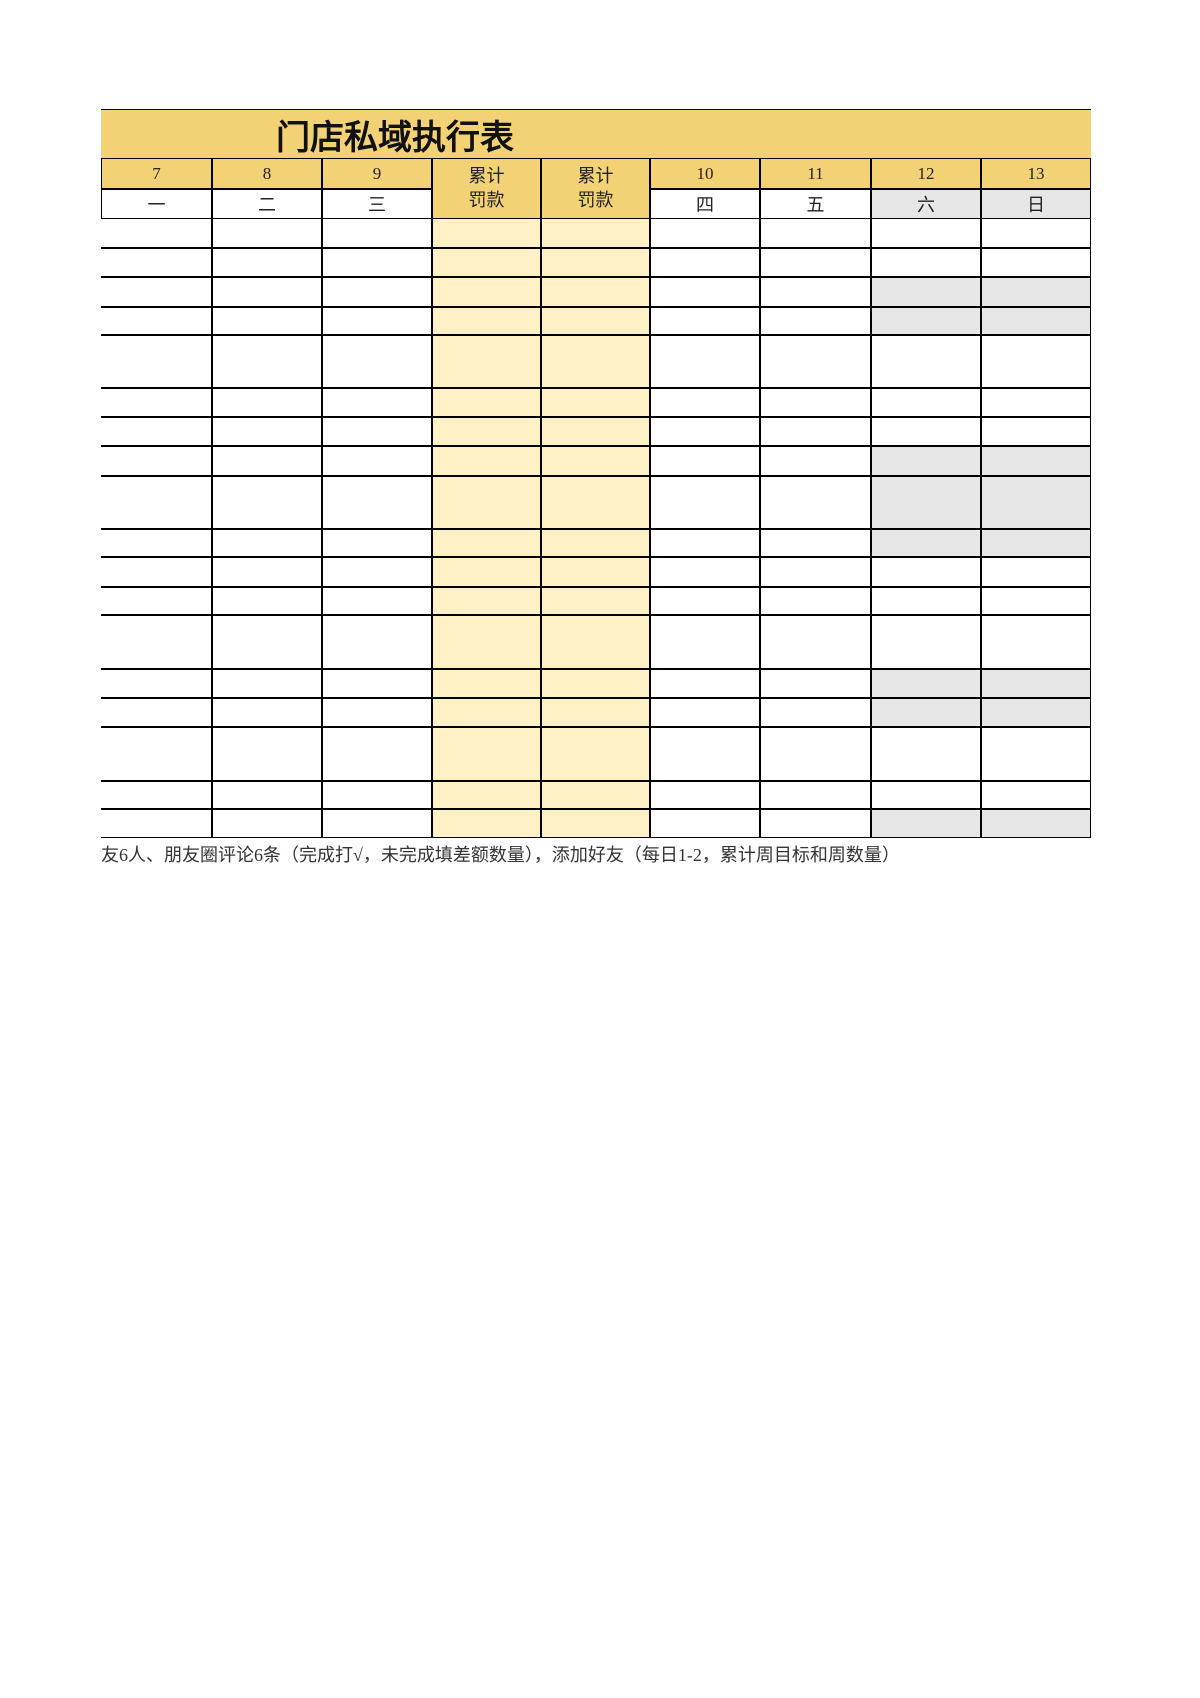  I want to click on date-header-text: 11, so click(815, 173).